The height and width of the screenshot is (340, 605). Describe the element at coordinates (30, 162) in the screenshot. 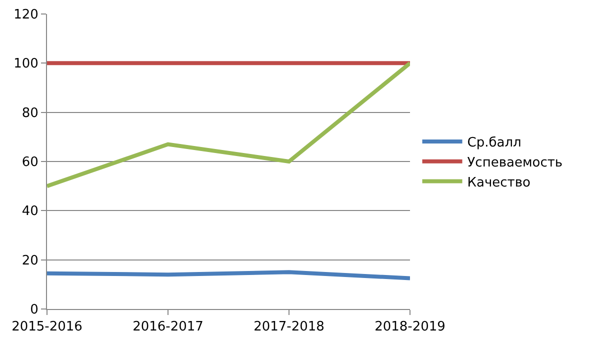

I see `y-tick-label: 60` at that location.